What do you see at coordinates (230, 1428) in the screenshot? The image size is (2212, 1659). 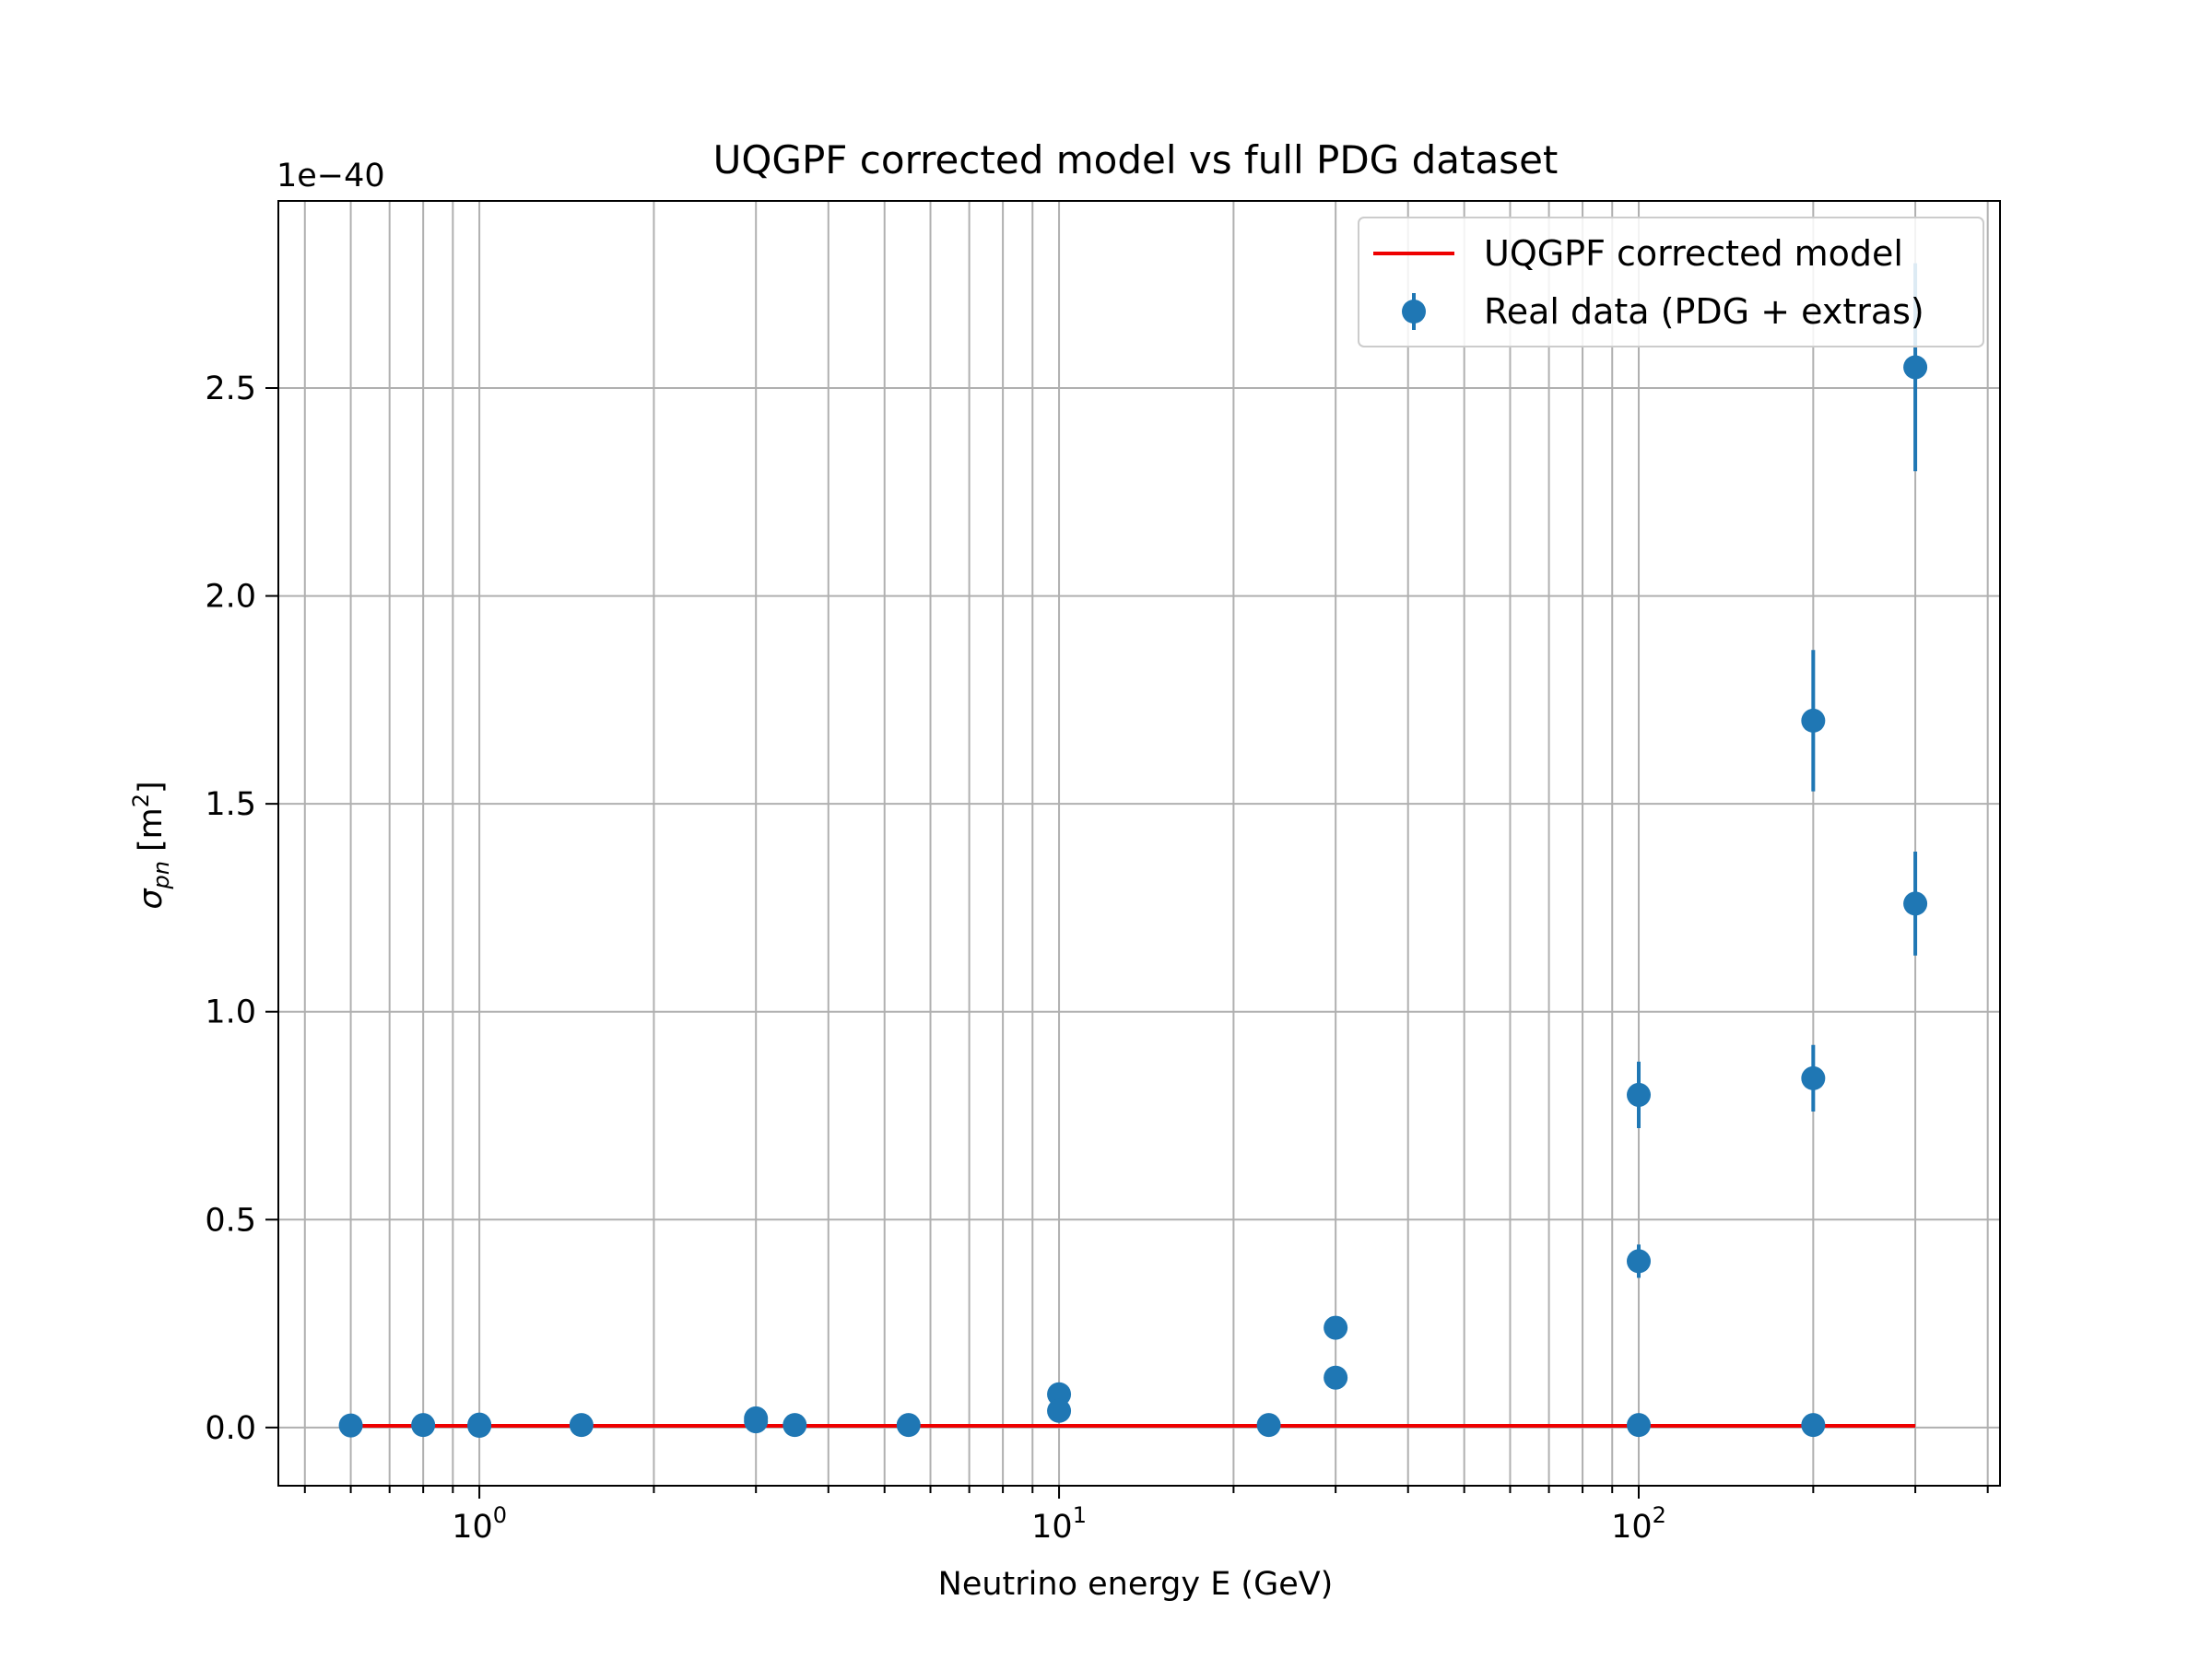 I see `y-tick-label: 0.0` at bounding box center [230, 1428].